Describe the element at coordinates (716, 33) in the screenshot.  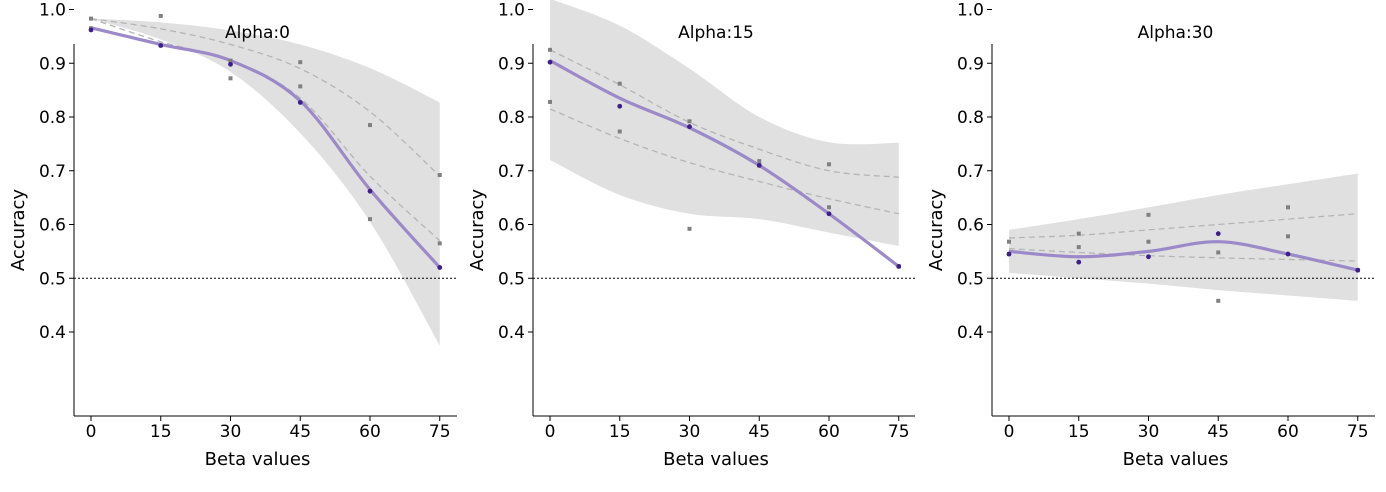
I see `panel-title: Alpha:15` at that location.